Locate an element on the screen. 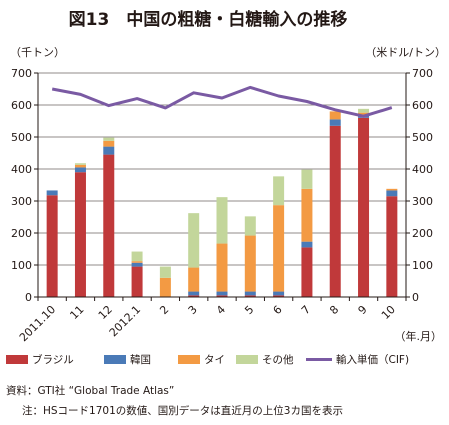 Image resolution: width=449 pixels, height=425 pixels. x-tick-label: 10 is located at coordinates (388, 312).